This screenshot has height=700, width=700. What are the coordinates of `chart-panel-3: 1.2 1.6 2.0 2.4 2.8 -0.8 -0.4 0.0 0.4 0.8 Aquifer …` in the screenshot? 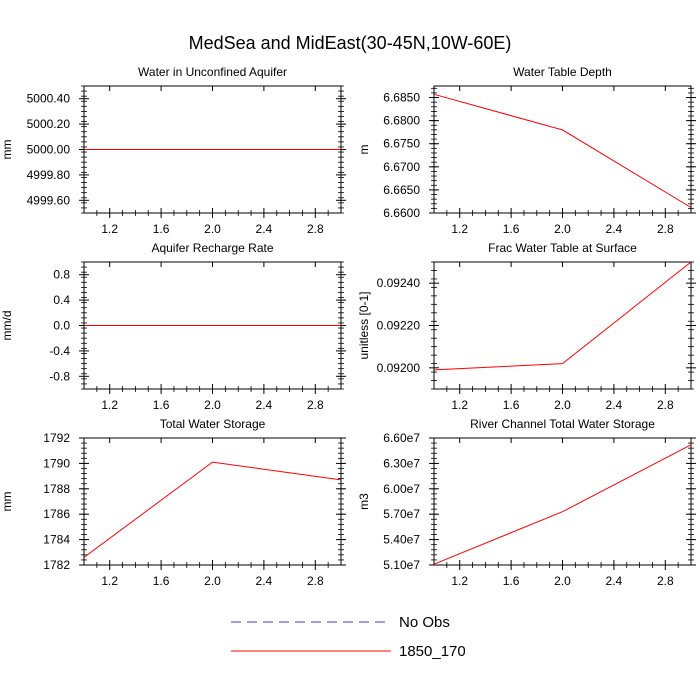 It's located at (173, 326).